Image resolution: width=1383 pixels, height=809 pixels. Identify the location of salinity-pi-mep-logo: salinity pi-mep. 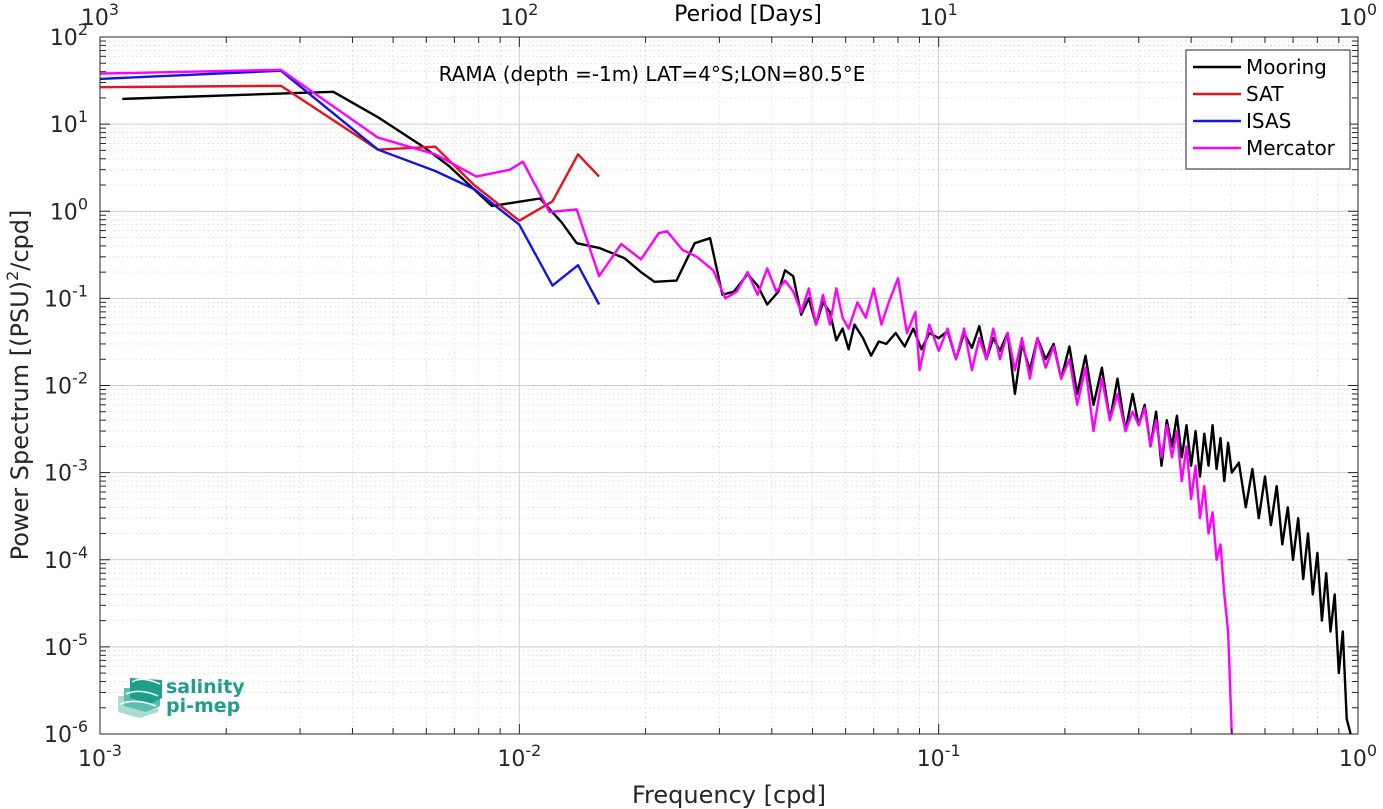
(181, 697).